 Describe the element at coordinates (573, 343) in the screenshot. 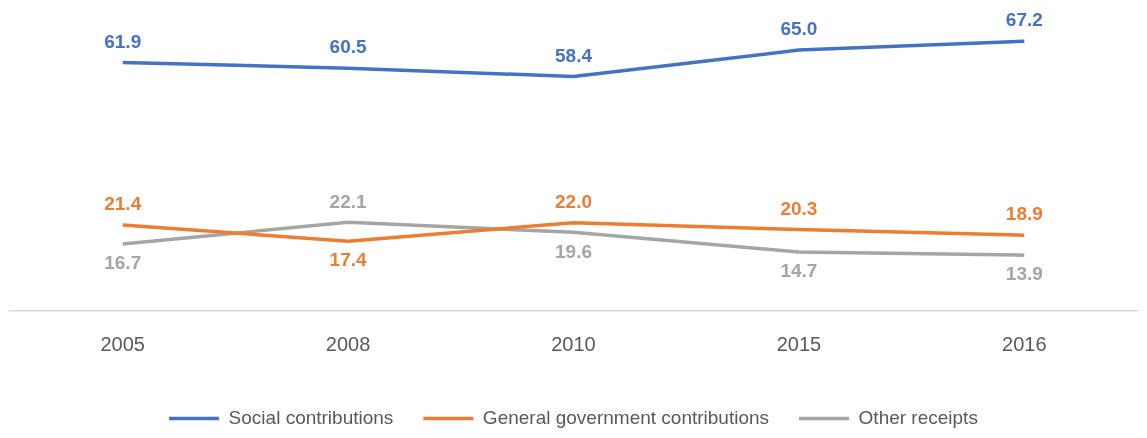

I see `x-tick-label: 2010` at that location.